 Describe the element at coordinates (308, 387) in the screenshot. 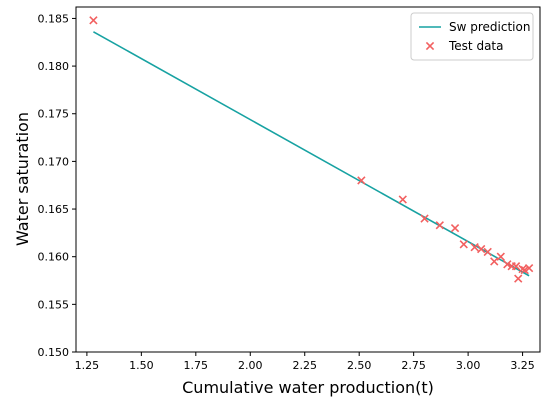

I see `x-axis-label: Cumulative water production(t)` at that location.